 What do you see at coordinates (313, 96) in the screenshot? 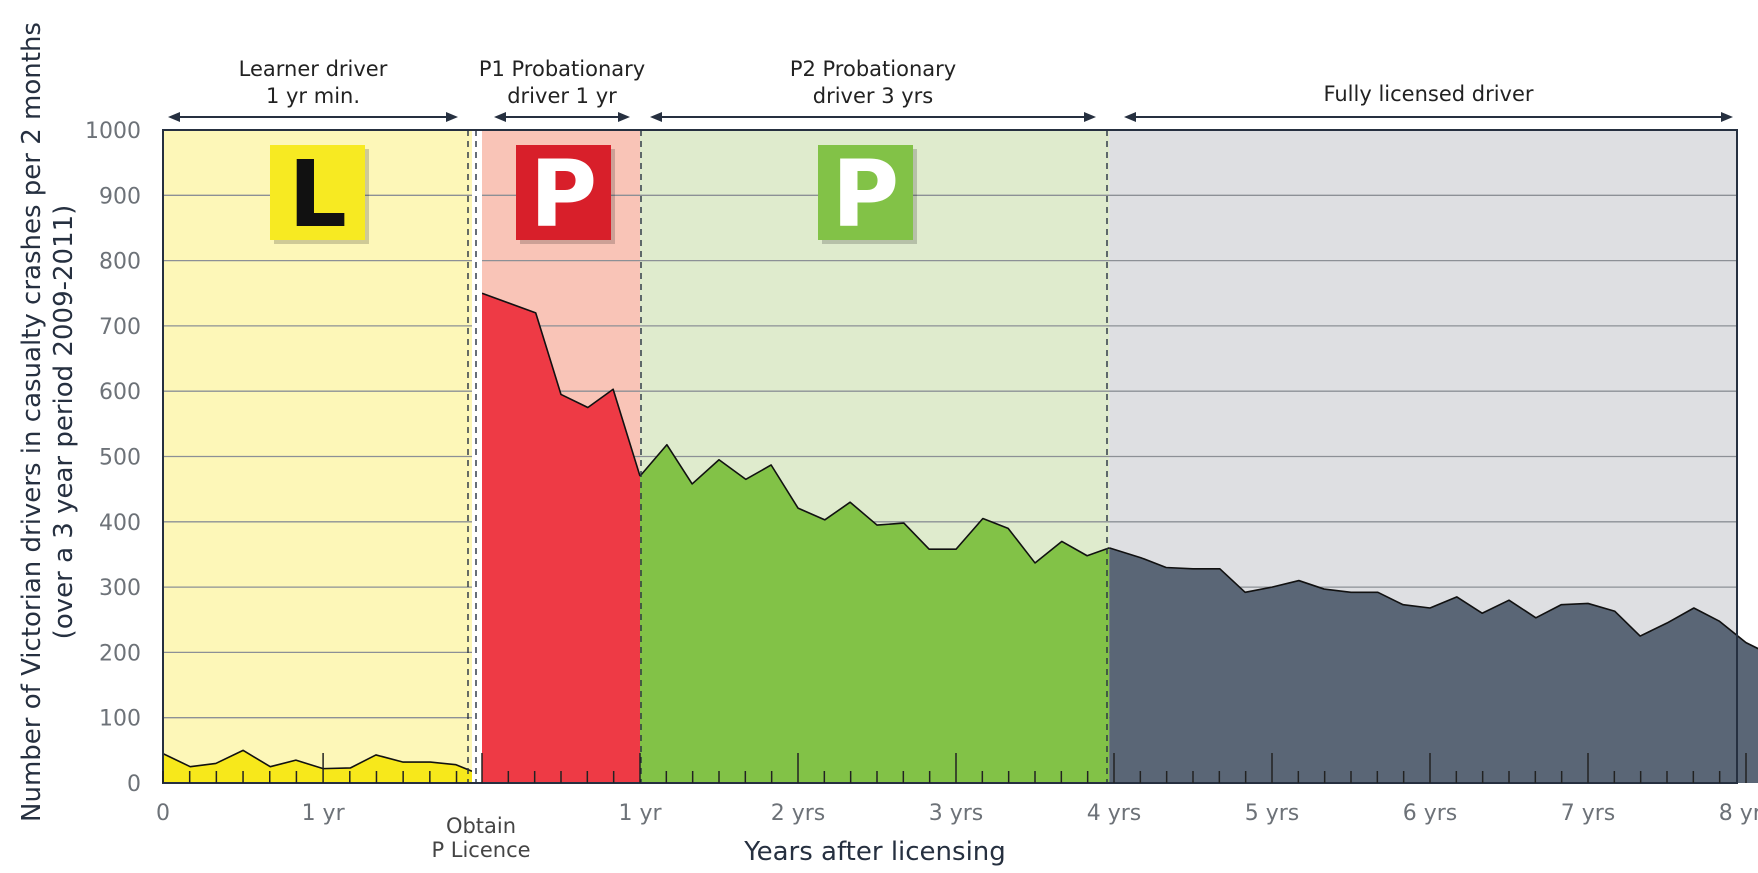
I see `phase-label-line2: 1 yr min.` at bounding box center [313, 96].